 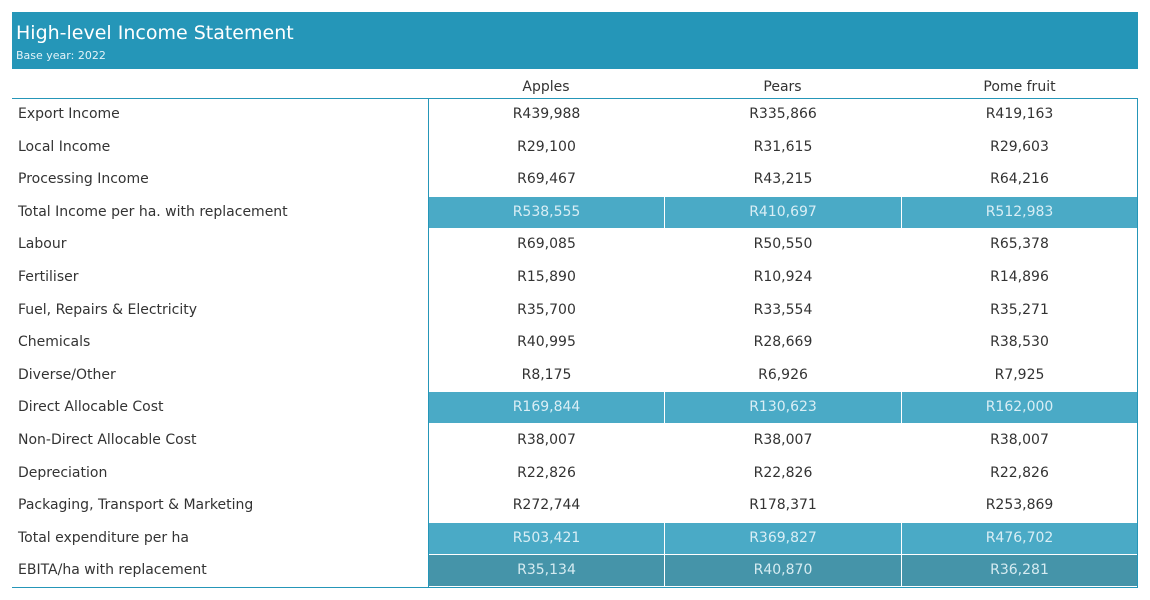 I want to click on row-label: Total expenditure per ha, so click(x=103, y=538).